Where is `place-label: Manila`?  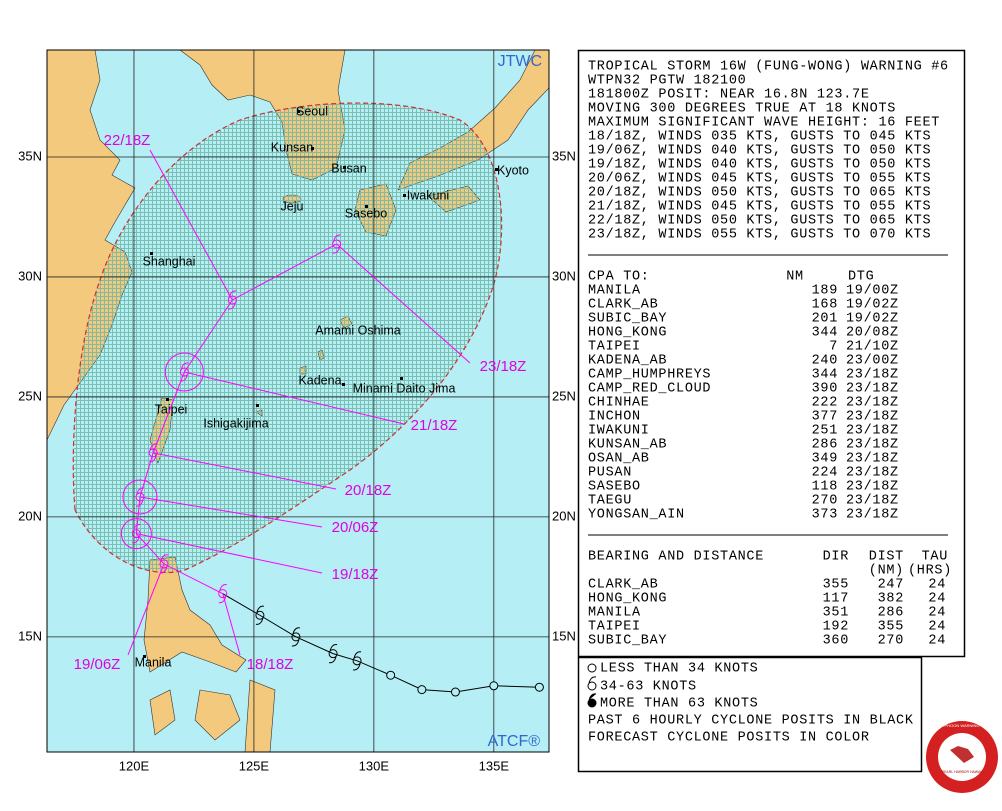
place-label: Manila is located at coordinates (153, 662).